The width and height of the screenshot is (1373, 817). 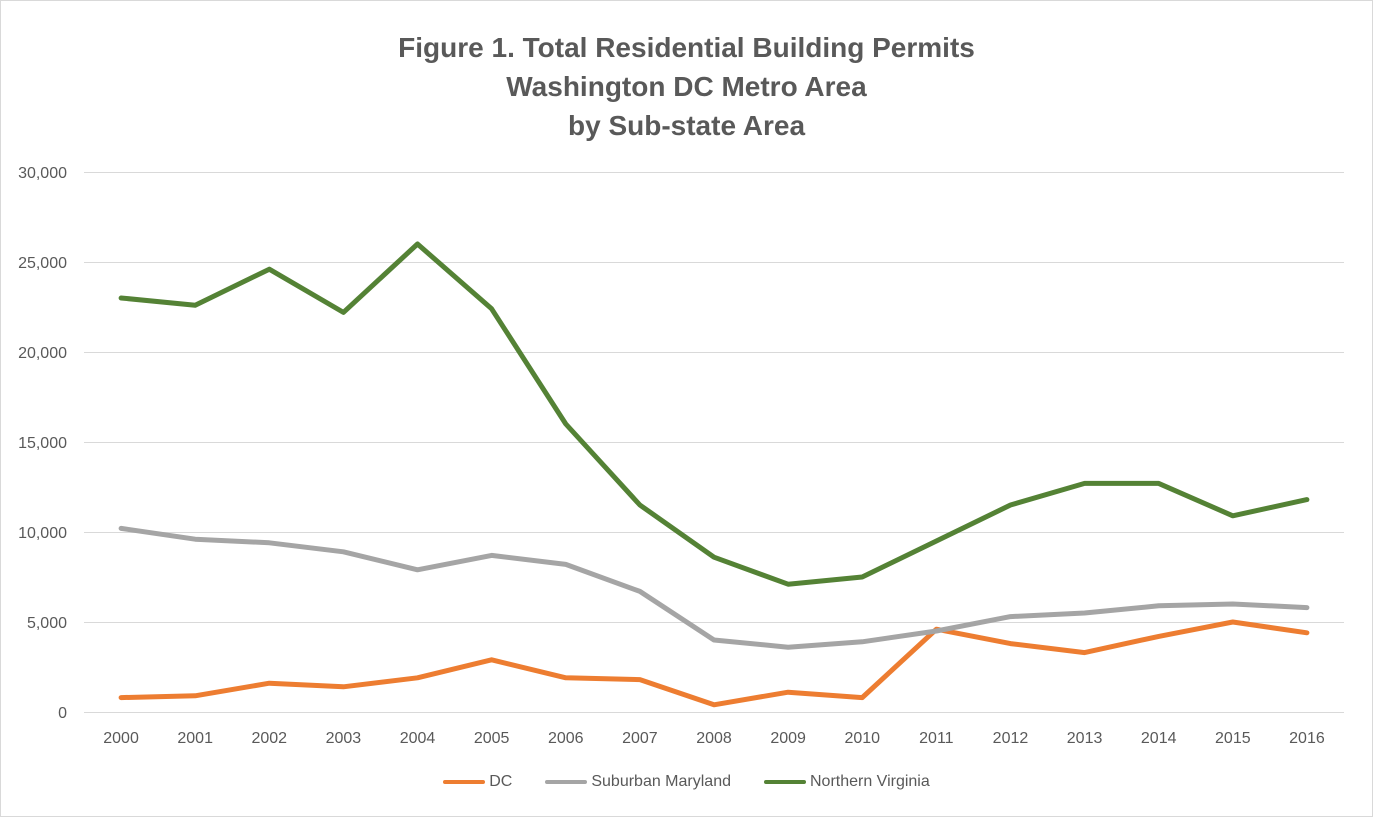 I want to click on x-tick-label: 2013, so click(x=1085, y=738).